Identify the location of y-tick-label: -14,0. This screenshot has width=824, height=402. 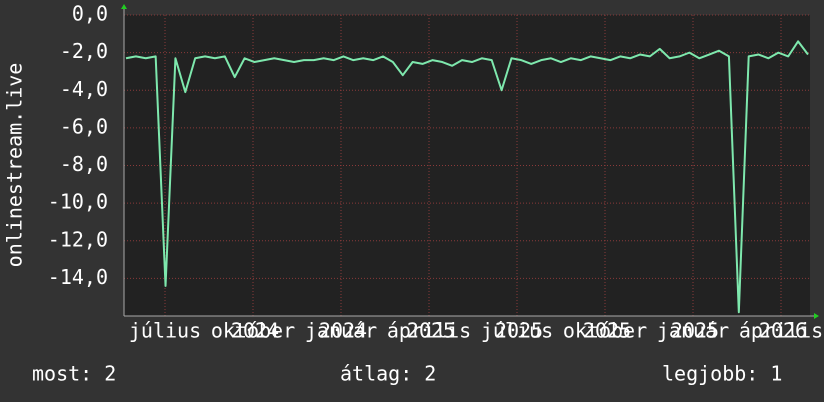
(78, 277).